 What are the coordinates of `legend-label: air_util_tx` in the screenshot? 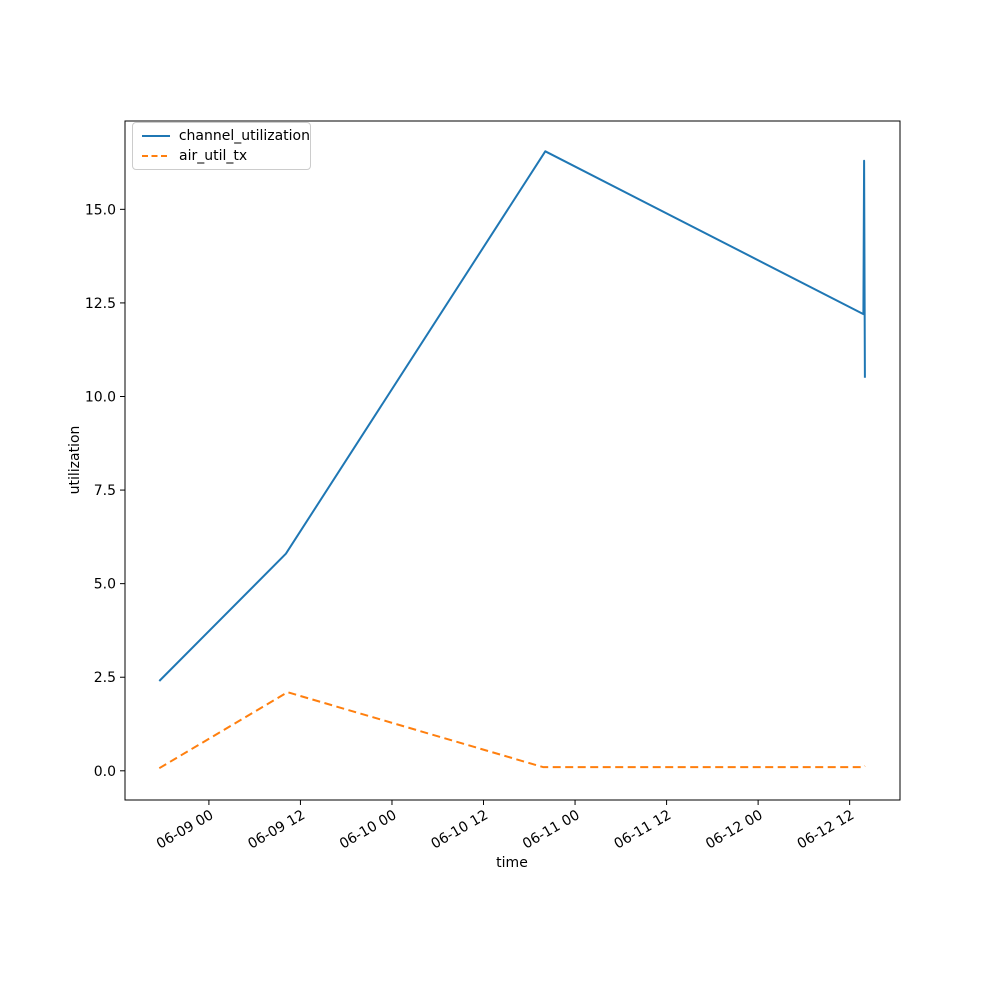 It's located at (213, 155).